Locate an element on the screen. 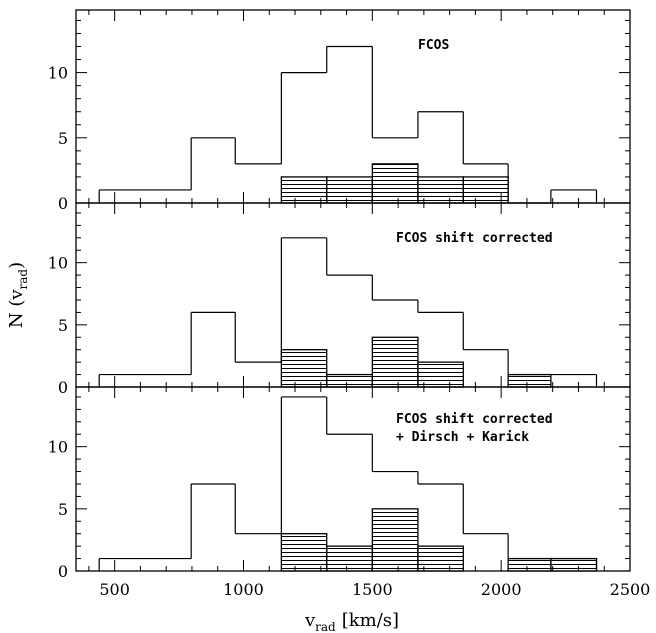 The image size is (656, 633). y-axis-title: N (vrad) is located at coordinates (18, 295).